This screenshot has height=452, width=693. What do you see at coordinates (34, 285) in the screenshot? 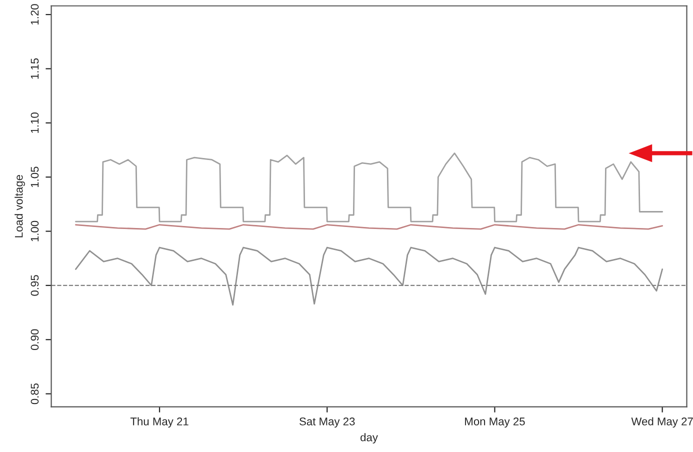
I see `y-tick-label: 0.95` at bounding box center [34, 285].